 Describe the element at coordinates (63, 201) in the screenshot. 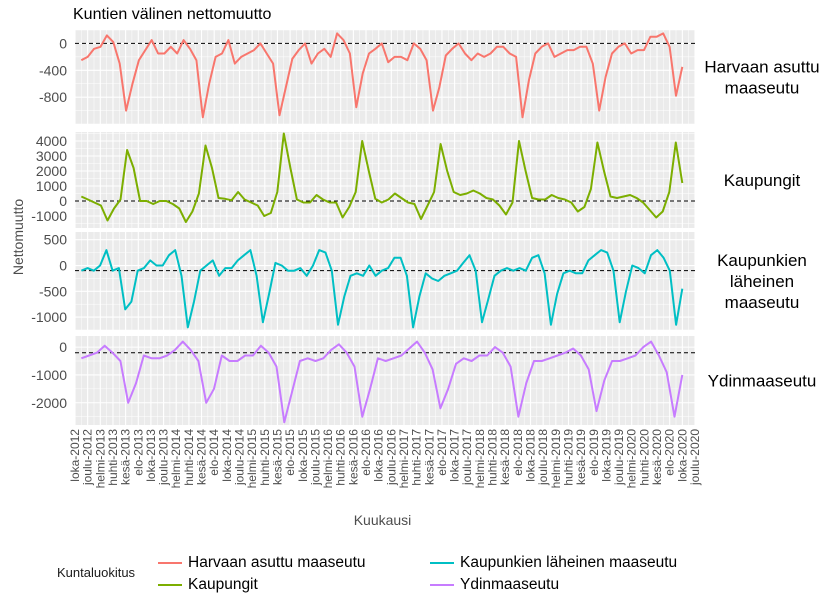

I see `y-tick-label-kaupungit: 0` at that location.